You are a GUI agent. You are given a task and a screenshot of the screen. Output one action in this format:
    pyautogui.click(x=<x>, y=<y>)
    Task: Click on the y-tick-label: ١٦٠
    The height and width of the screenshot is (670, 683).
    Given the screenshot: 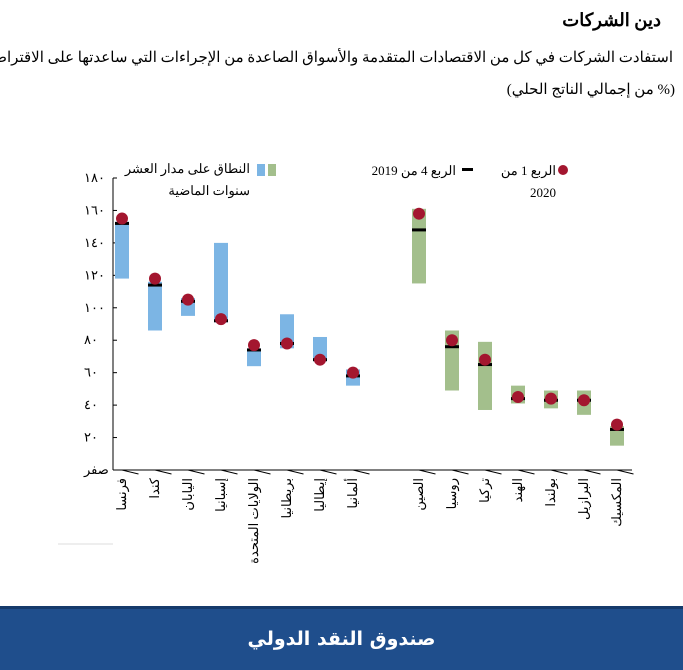 What is the action you would take?
    pyautogui.click(x=94, y=209)
    